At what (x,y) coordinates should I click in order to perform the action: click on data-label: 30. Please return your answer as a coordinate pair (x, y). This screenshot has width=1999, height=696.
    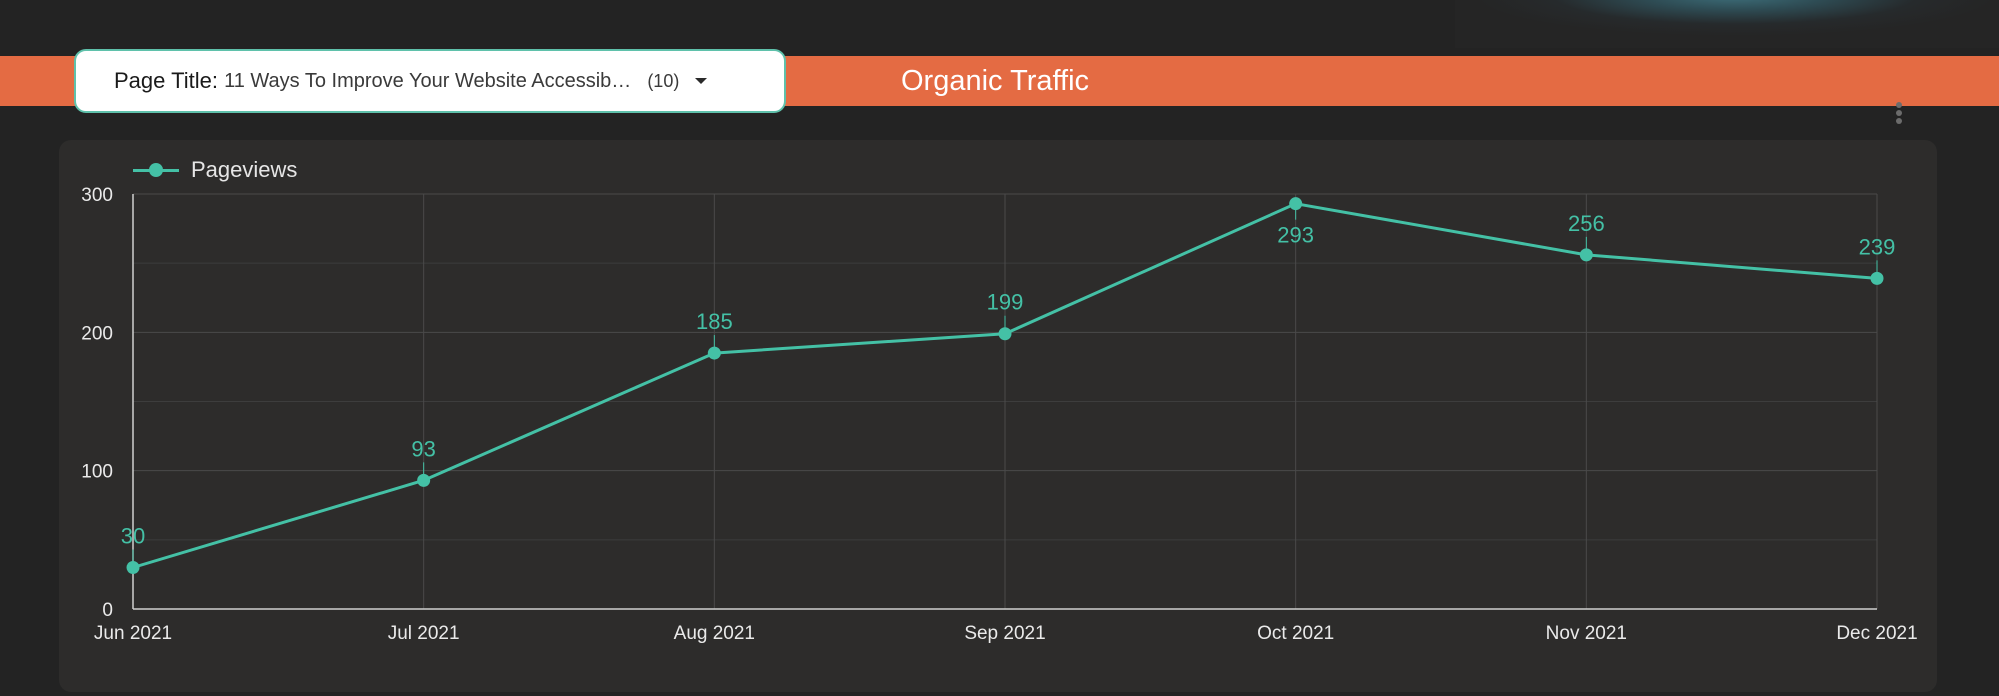
    Looking at the image, I should click on (133, 536).